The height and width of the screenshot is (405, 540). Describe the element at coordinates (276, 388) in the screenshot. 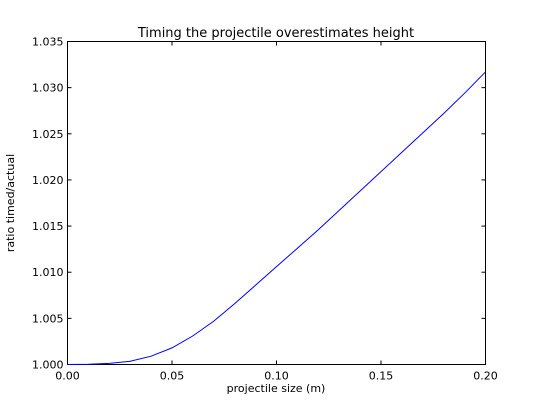

I see `x-axis-label: projectile size (m)` at that location.